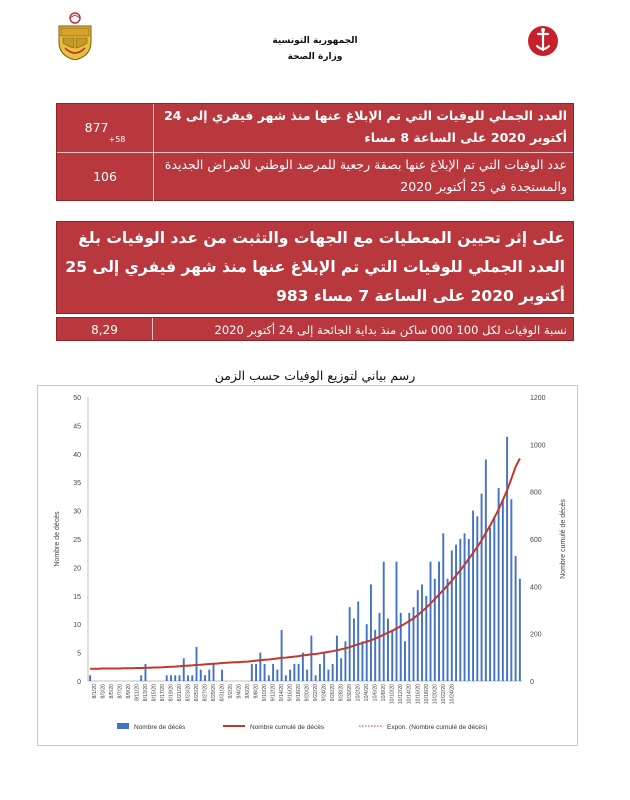 The image size is (630, 800). What do you see at coordinates (532, 682) in the screenshot?
I see `y2-tick-label: 0` at bounding box center [532, 682].